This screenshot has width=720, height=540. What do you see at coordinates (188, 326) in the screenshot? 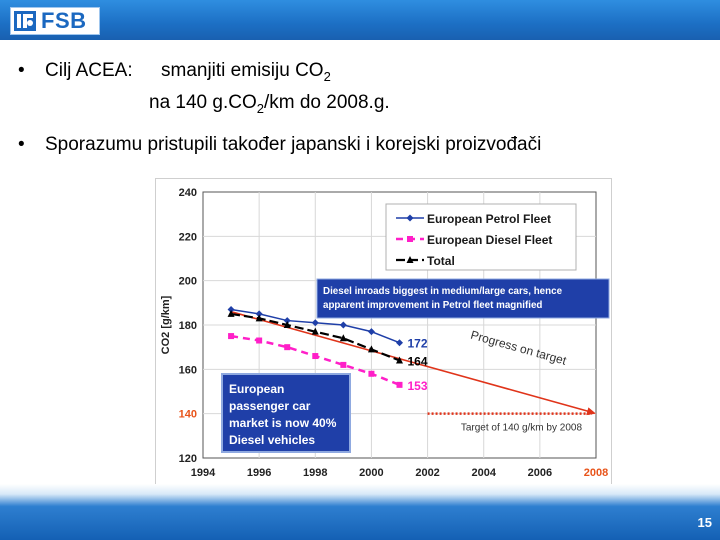
I see `y-tick-label: 180` at bounding box center [188, 326].